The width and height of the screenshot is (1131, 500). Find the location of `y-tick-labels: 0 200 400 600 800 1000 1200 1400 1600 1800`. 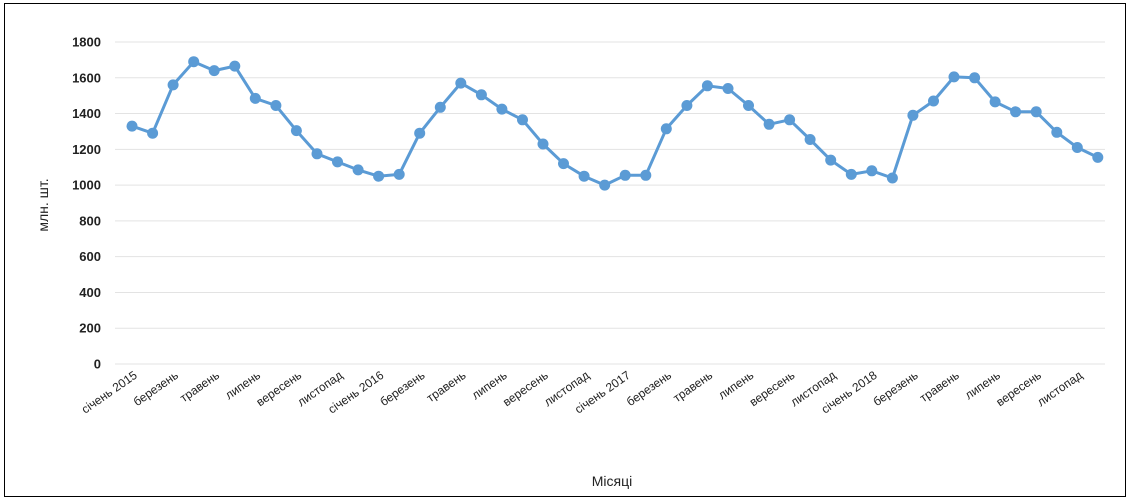

y-tick-labels: 0 200 400 600 800 1000 1200 1400 1600 1800 is located at coordinates (86, 203).